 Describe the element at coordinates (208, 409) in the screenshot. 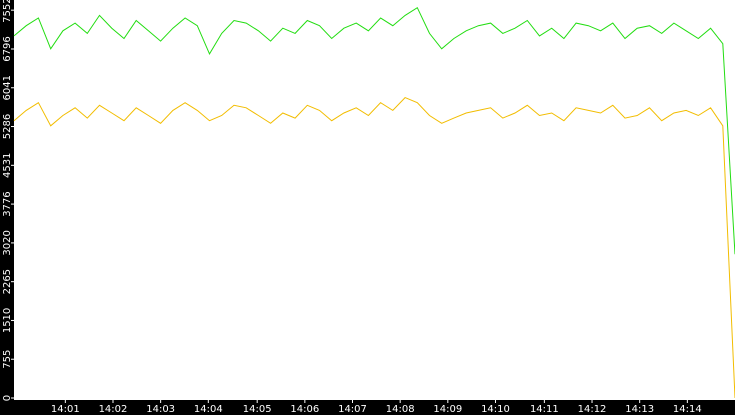

I see `x-tick-label: 14:04` at that location.